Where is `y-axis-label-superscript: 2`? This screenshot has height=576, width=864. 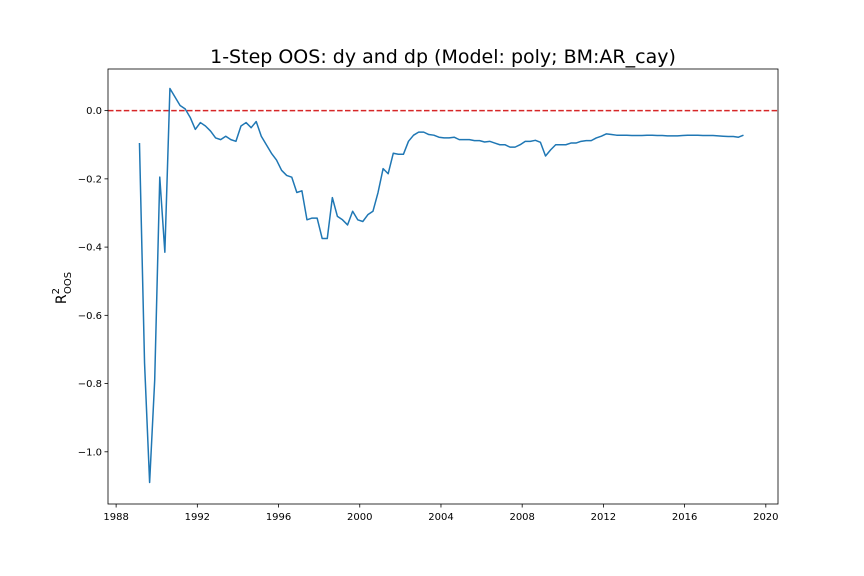
y-axis-label-superscript: 2 is located at coordinates (56, 291).